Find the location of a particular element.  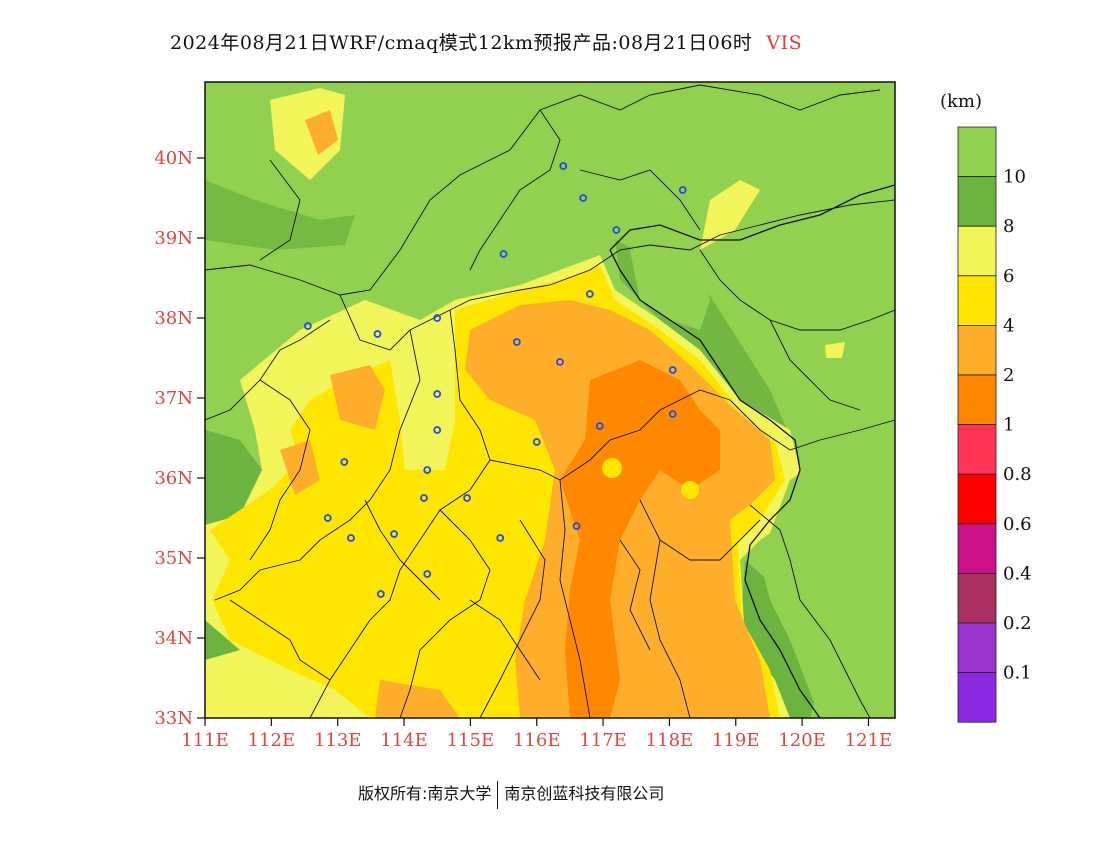

lon-tick-label: 117E is located at coordinates (603, 740).